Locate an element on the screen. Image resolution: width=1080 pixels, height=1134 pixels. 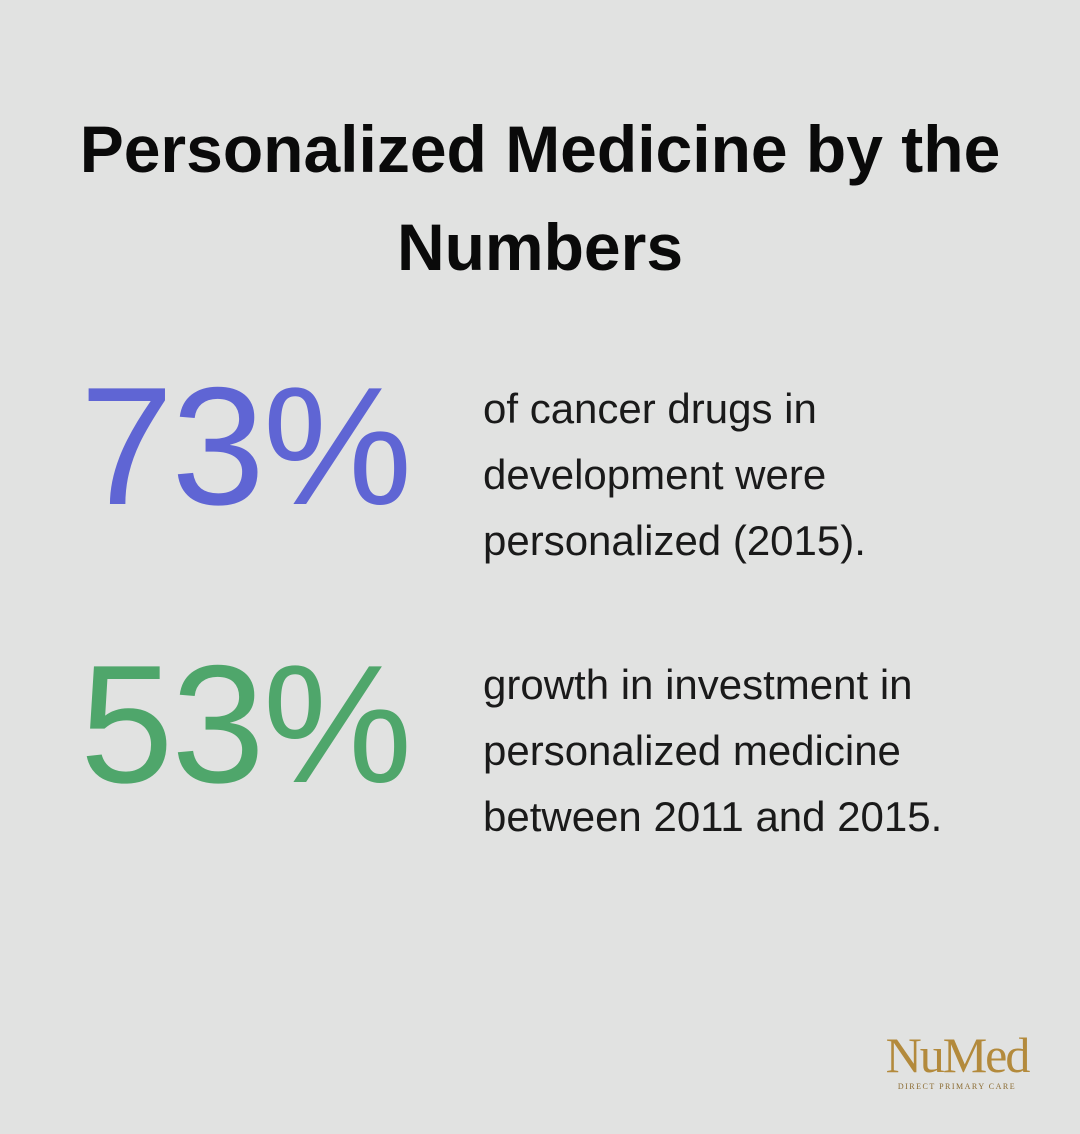
logo: NuMed DIRECT PRIMARY CARE is located at coordinates (957, 1060).